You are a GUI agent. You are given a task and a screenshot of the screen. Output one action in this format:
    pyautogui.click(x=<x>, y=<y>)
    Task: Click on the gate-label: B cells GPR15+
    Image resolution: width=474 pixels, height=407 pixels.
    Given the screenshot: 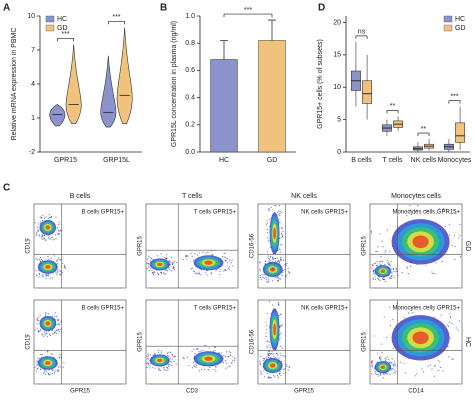 What is the action you would take?
    pyautogui.click(x=102, y=213)
    